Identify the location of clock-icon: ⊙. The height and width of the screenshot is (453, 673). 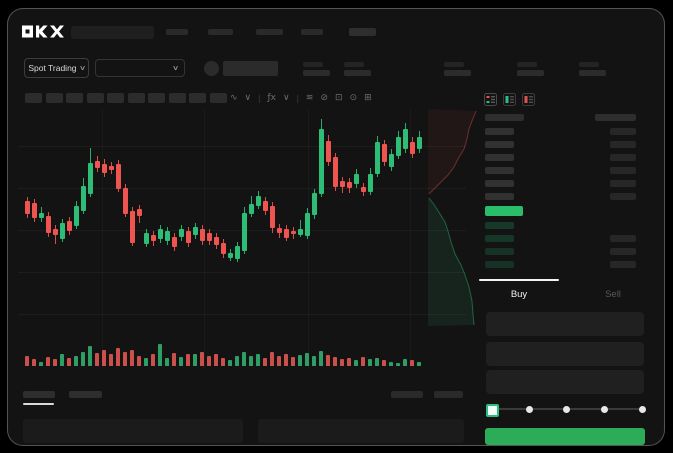
(353, 98).